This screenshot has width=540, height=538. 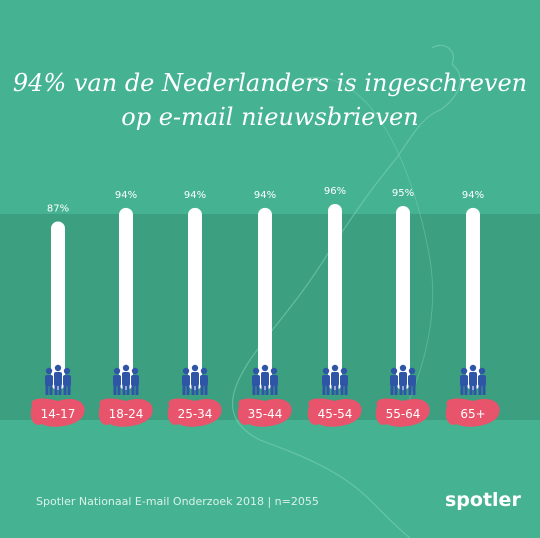 I want to click on category-label-45-54: 45-54, so click(x=335, y=414).